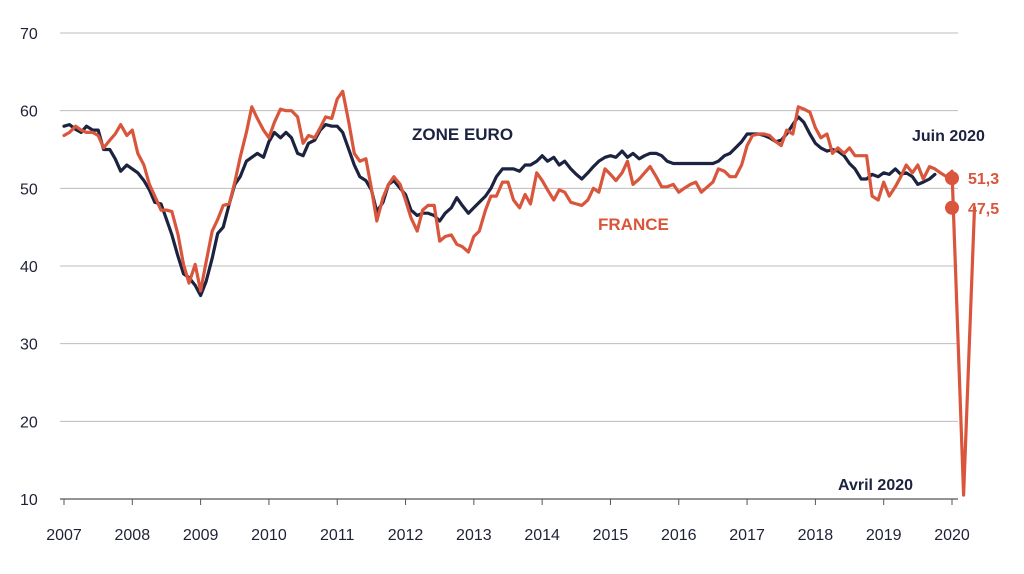 This screenshot has width=1024, height=574. What do you see at coordinates (611, 535) in the screenshot?
I see `x-tick-label: 2015` at bounding box center [611, 535].